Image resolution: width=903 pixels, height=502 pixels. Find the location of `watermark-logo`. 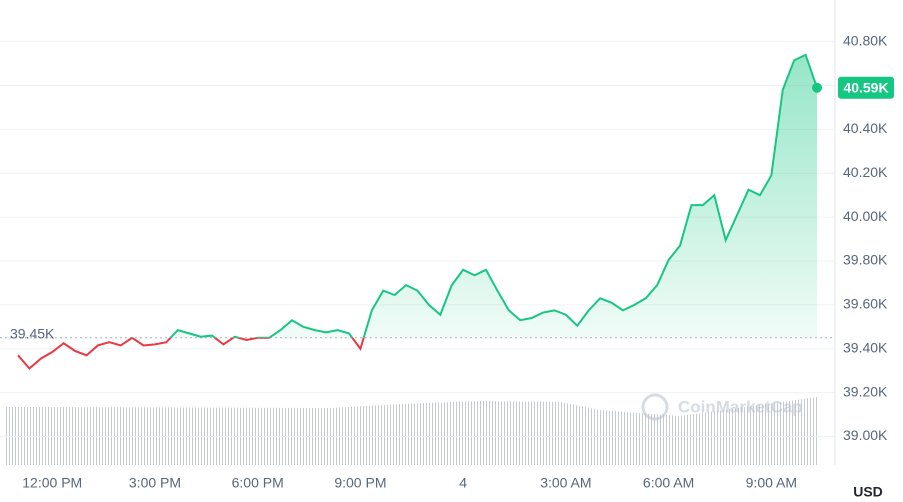

watermark-logo is located at coordinates (655, 407).